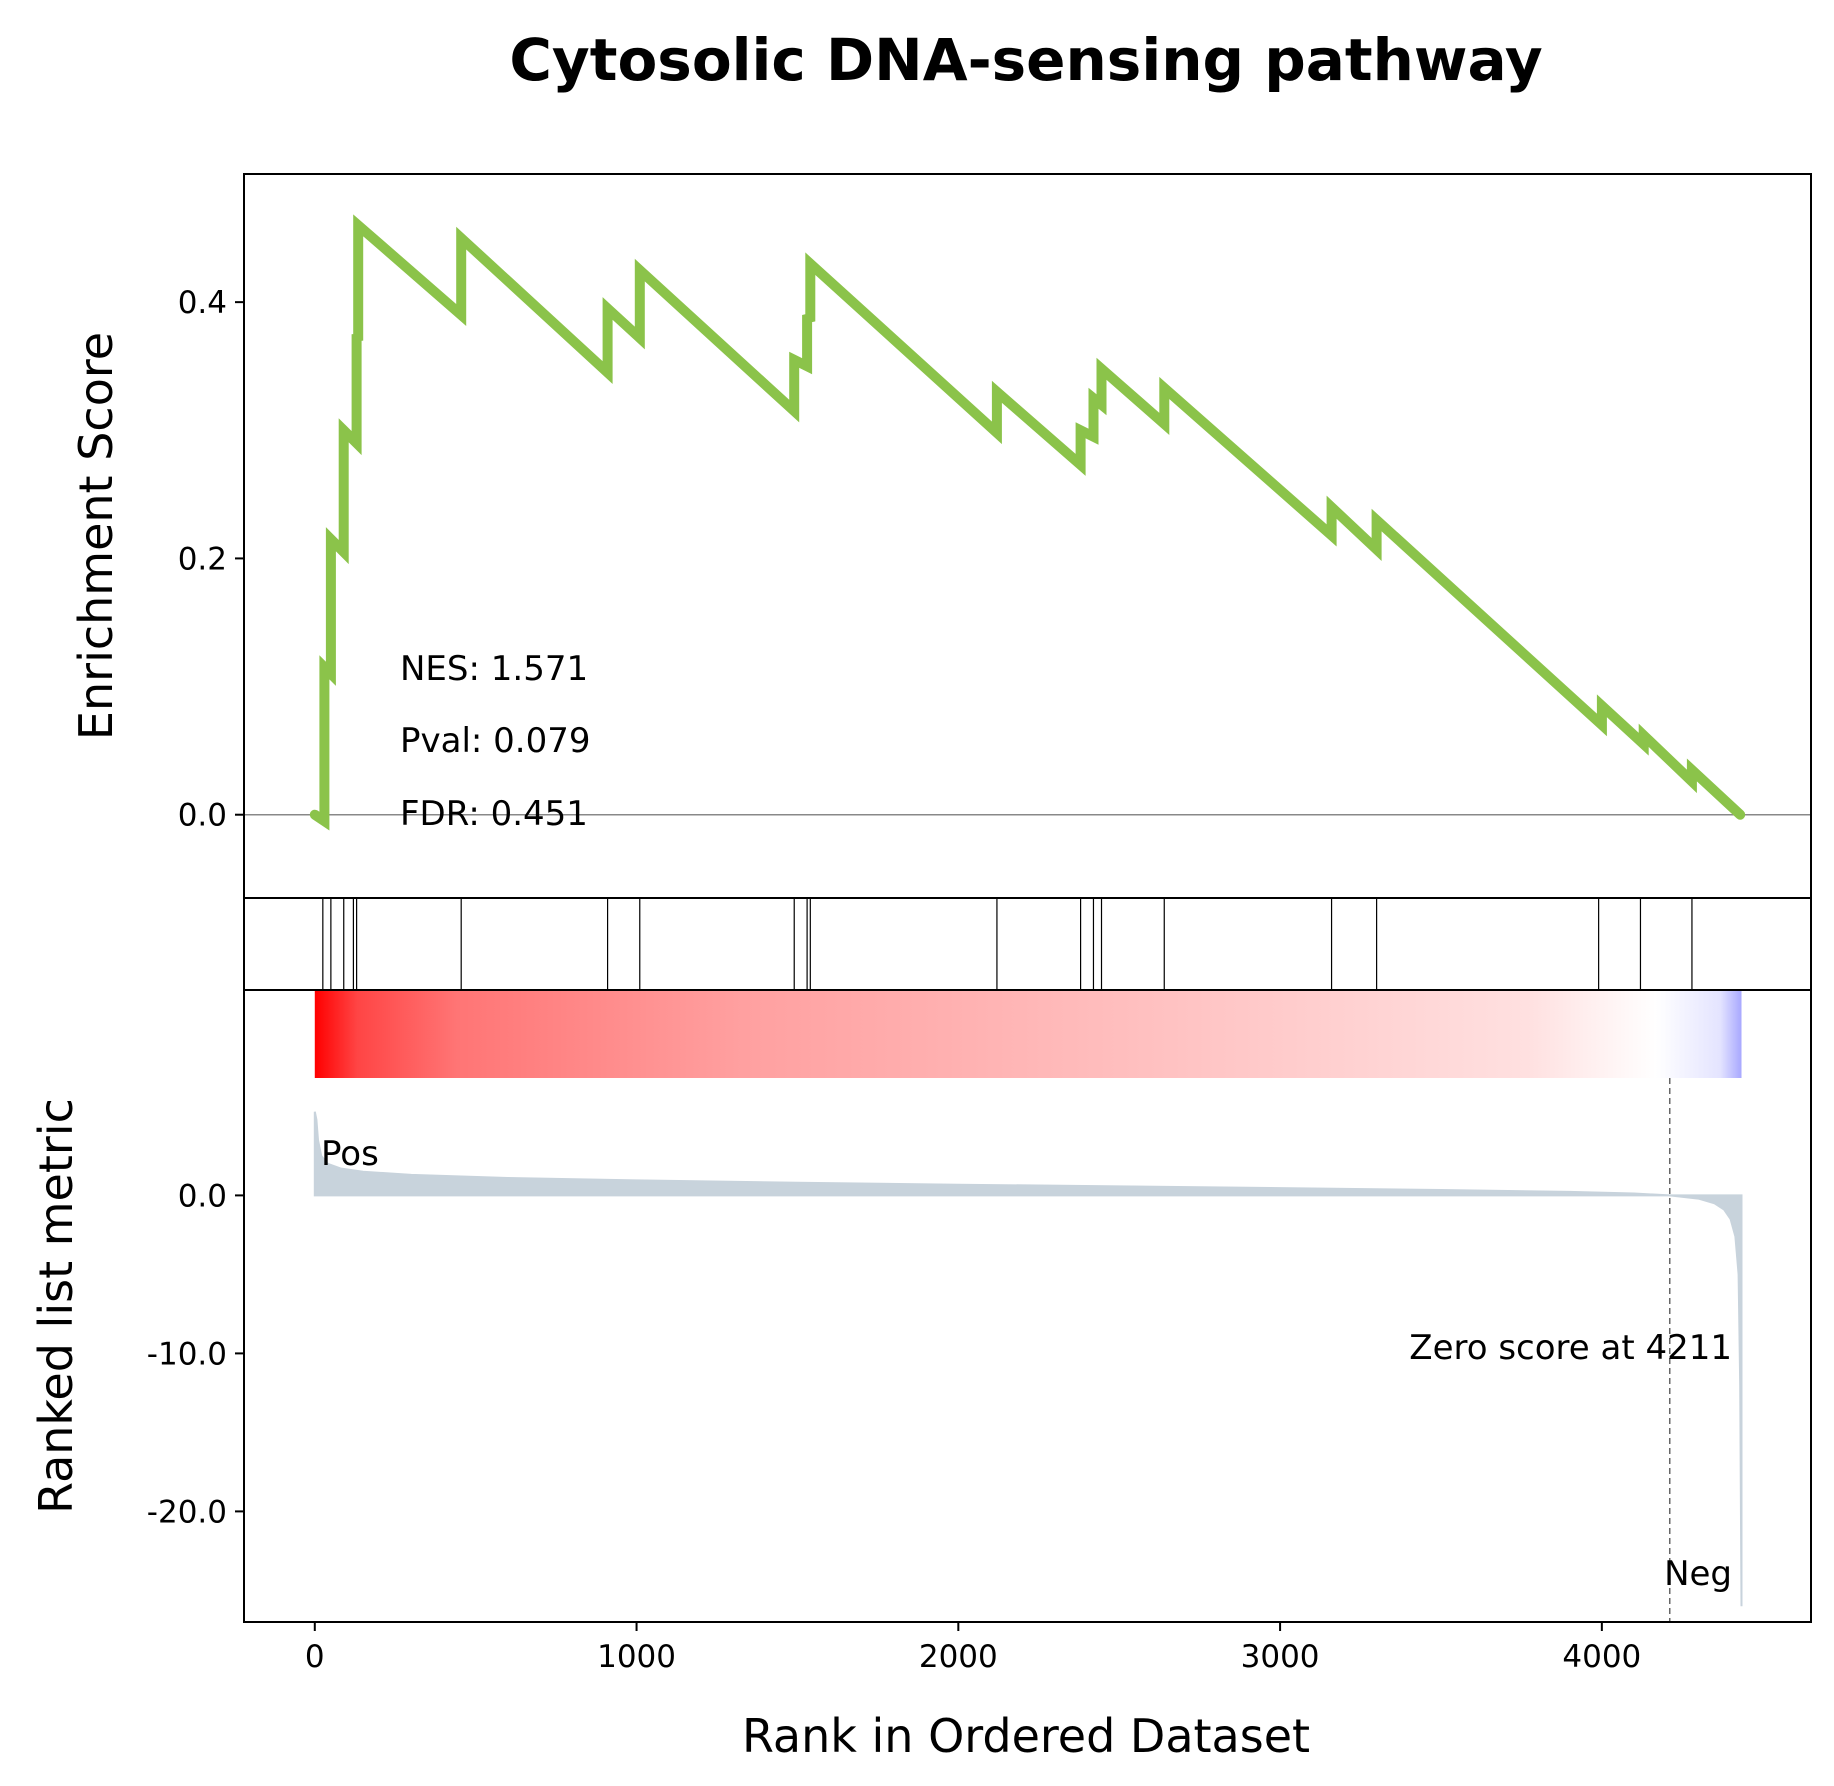 The image size is (1834, 1786). I want to click on nes-annotation: NES: 1.571, so click(494, 669).